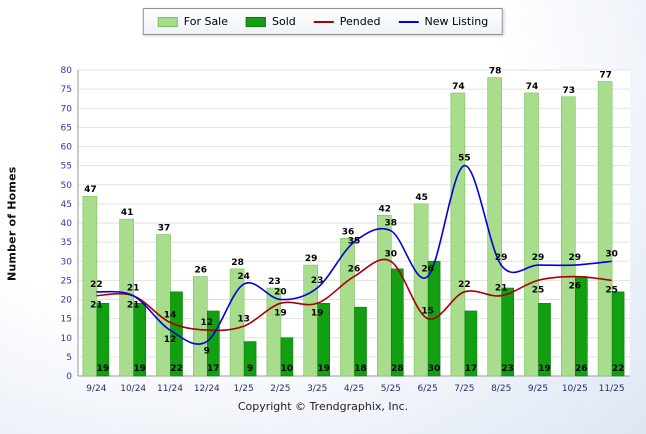 Image resolution: width=646 pixels, height=434 pixels. Describe the element at coordinates (538, 389) in the screenshot. I see `svg-text: 9/25` at that location.